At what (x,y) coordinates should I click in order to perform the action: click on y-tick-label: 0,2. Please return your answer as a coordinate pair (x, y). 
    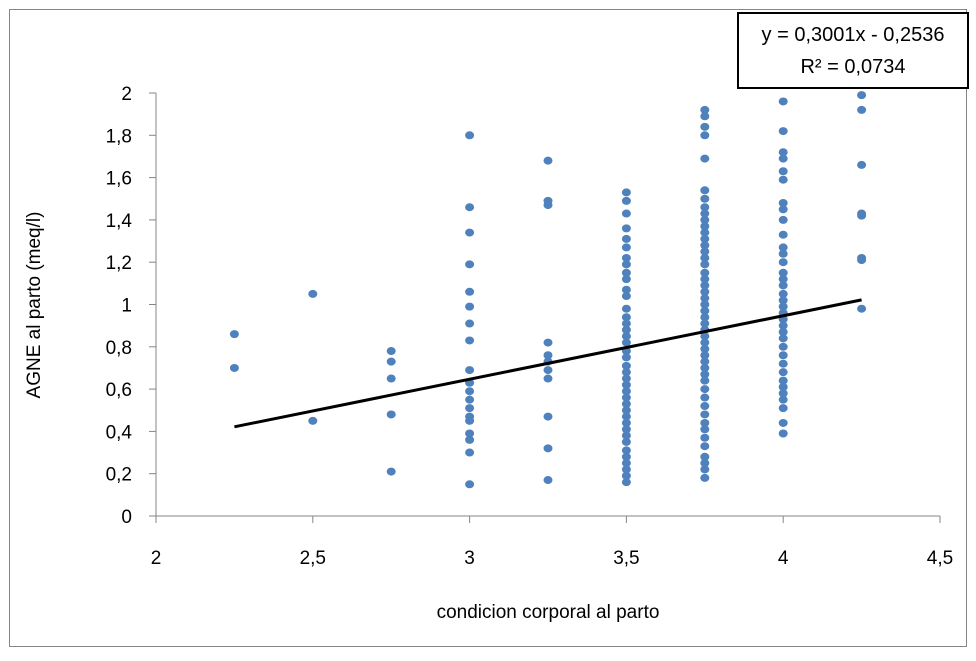
    Looking at the image, I should click on (119, 475).